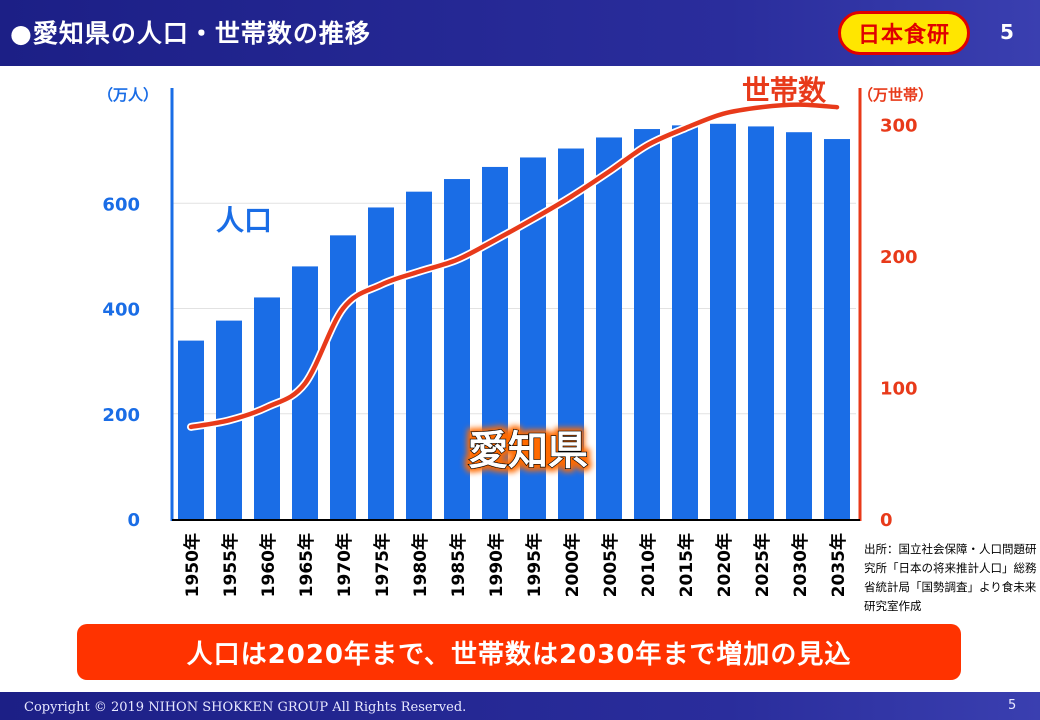 Image resolution: width=1040 pixels, height=720 pixels. What do you see at coordinates (1007, 32) in the screenshot?
I see `header-page-number: 5` at bounding box center [1007, 32].